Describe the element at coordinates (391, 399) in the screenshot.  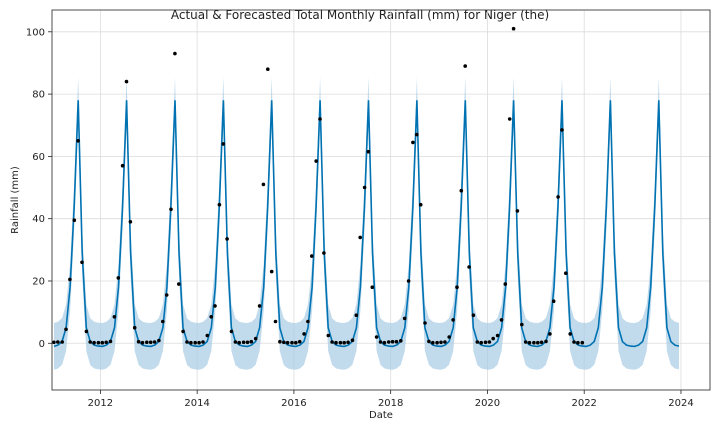
I see `x-axis: 2012 2014 2016 2018 2020 2022 2024` at that location.